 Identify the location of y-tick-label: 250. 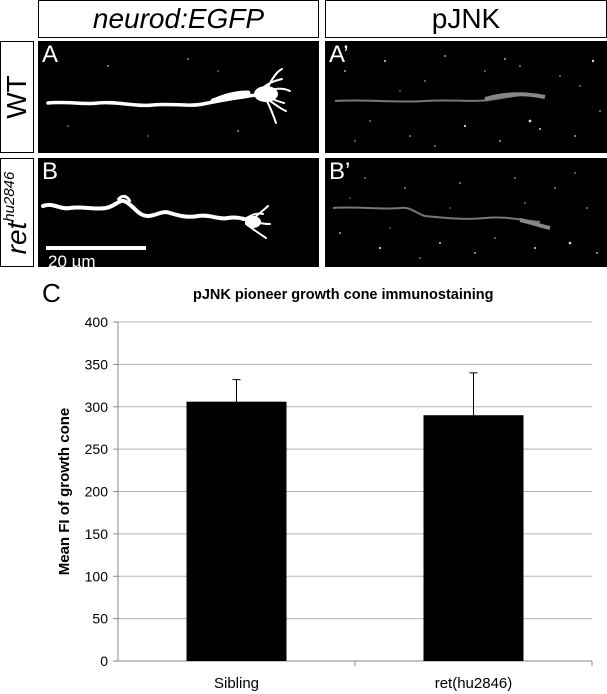
(97, 449).